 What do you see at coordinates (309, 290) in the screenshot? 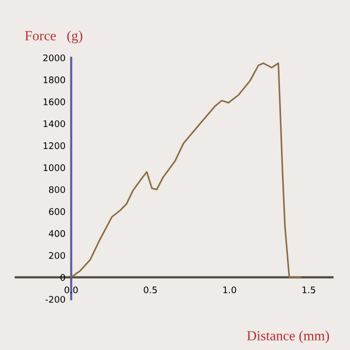
I see `x-tick-label: 1.5` at bounding box center [309, 290].